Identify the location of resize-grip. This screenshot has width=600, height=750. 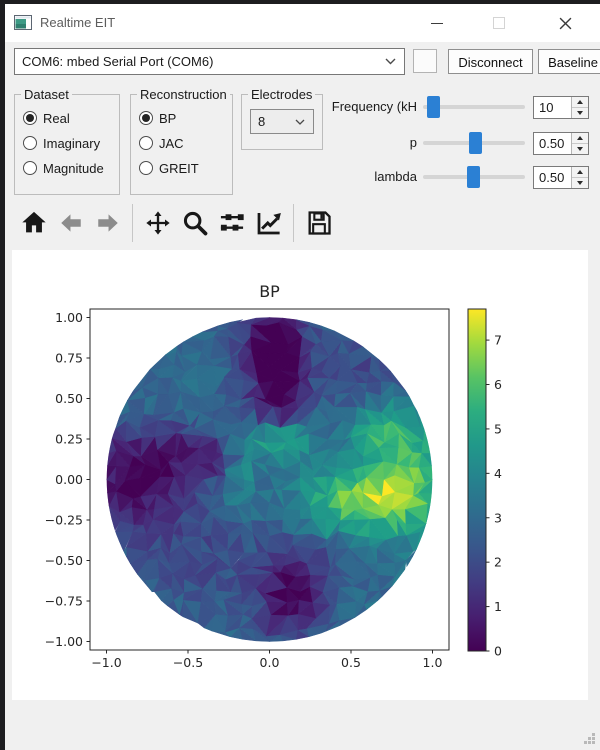
(590, 739).